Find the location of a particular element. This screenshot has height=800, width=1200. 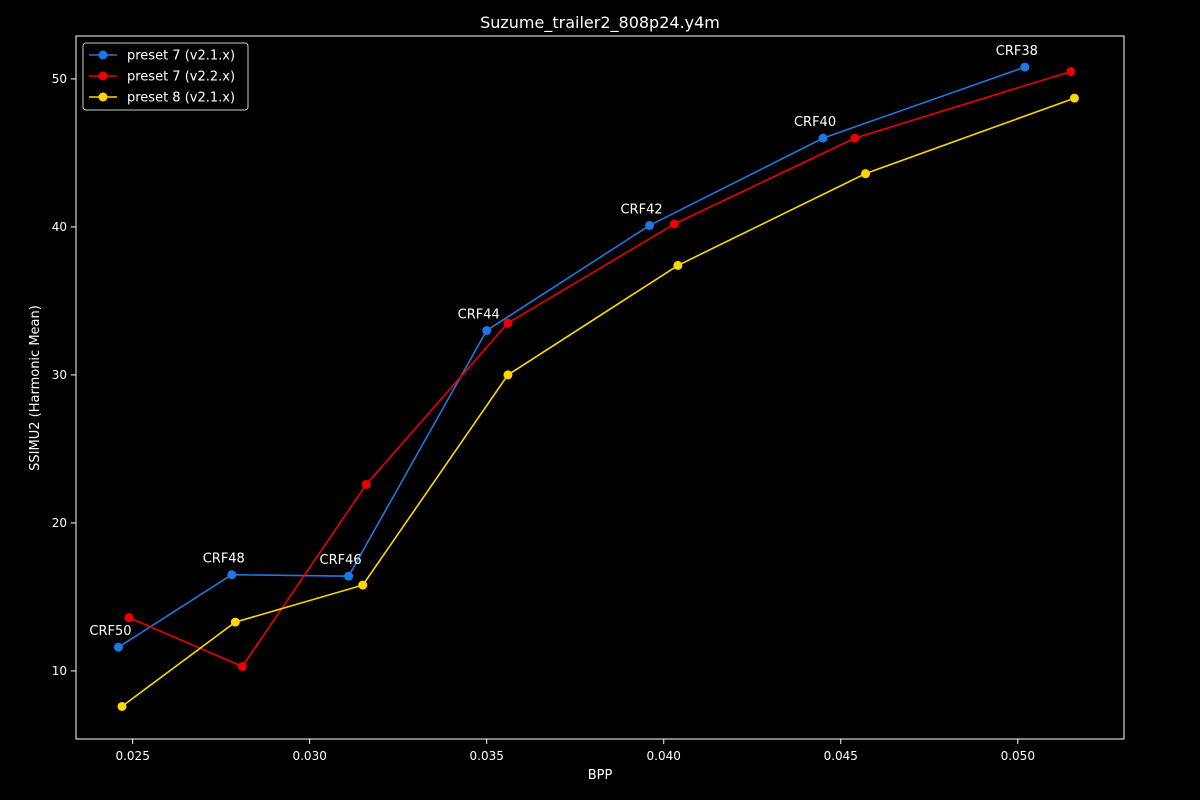

crf-annotation: CRF40 is located at coordinates (815, 122).